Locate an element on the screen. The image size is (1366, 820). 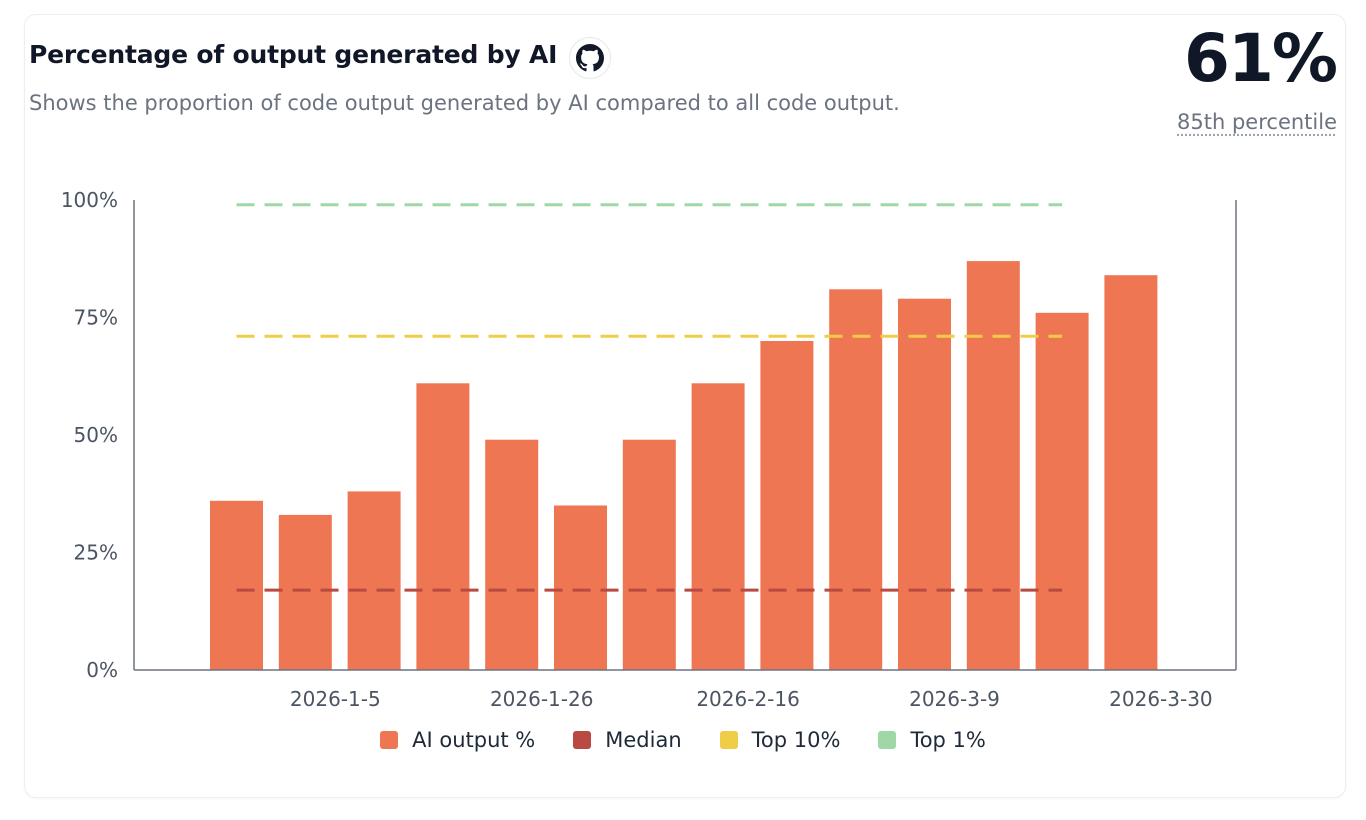
y-tick-label: 100% is located at coordinates (89, 200).